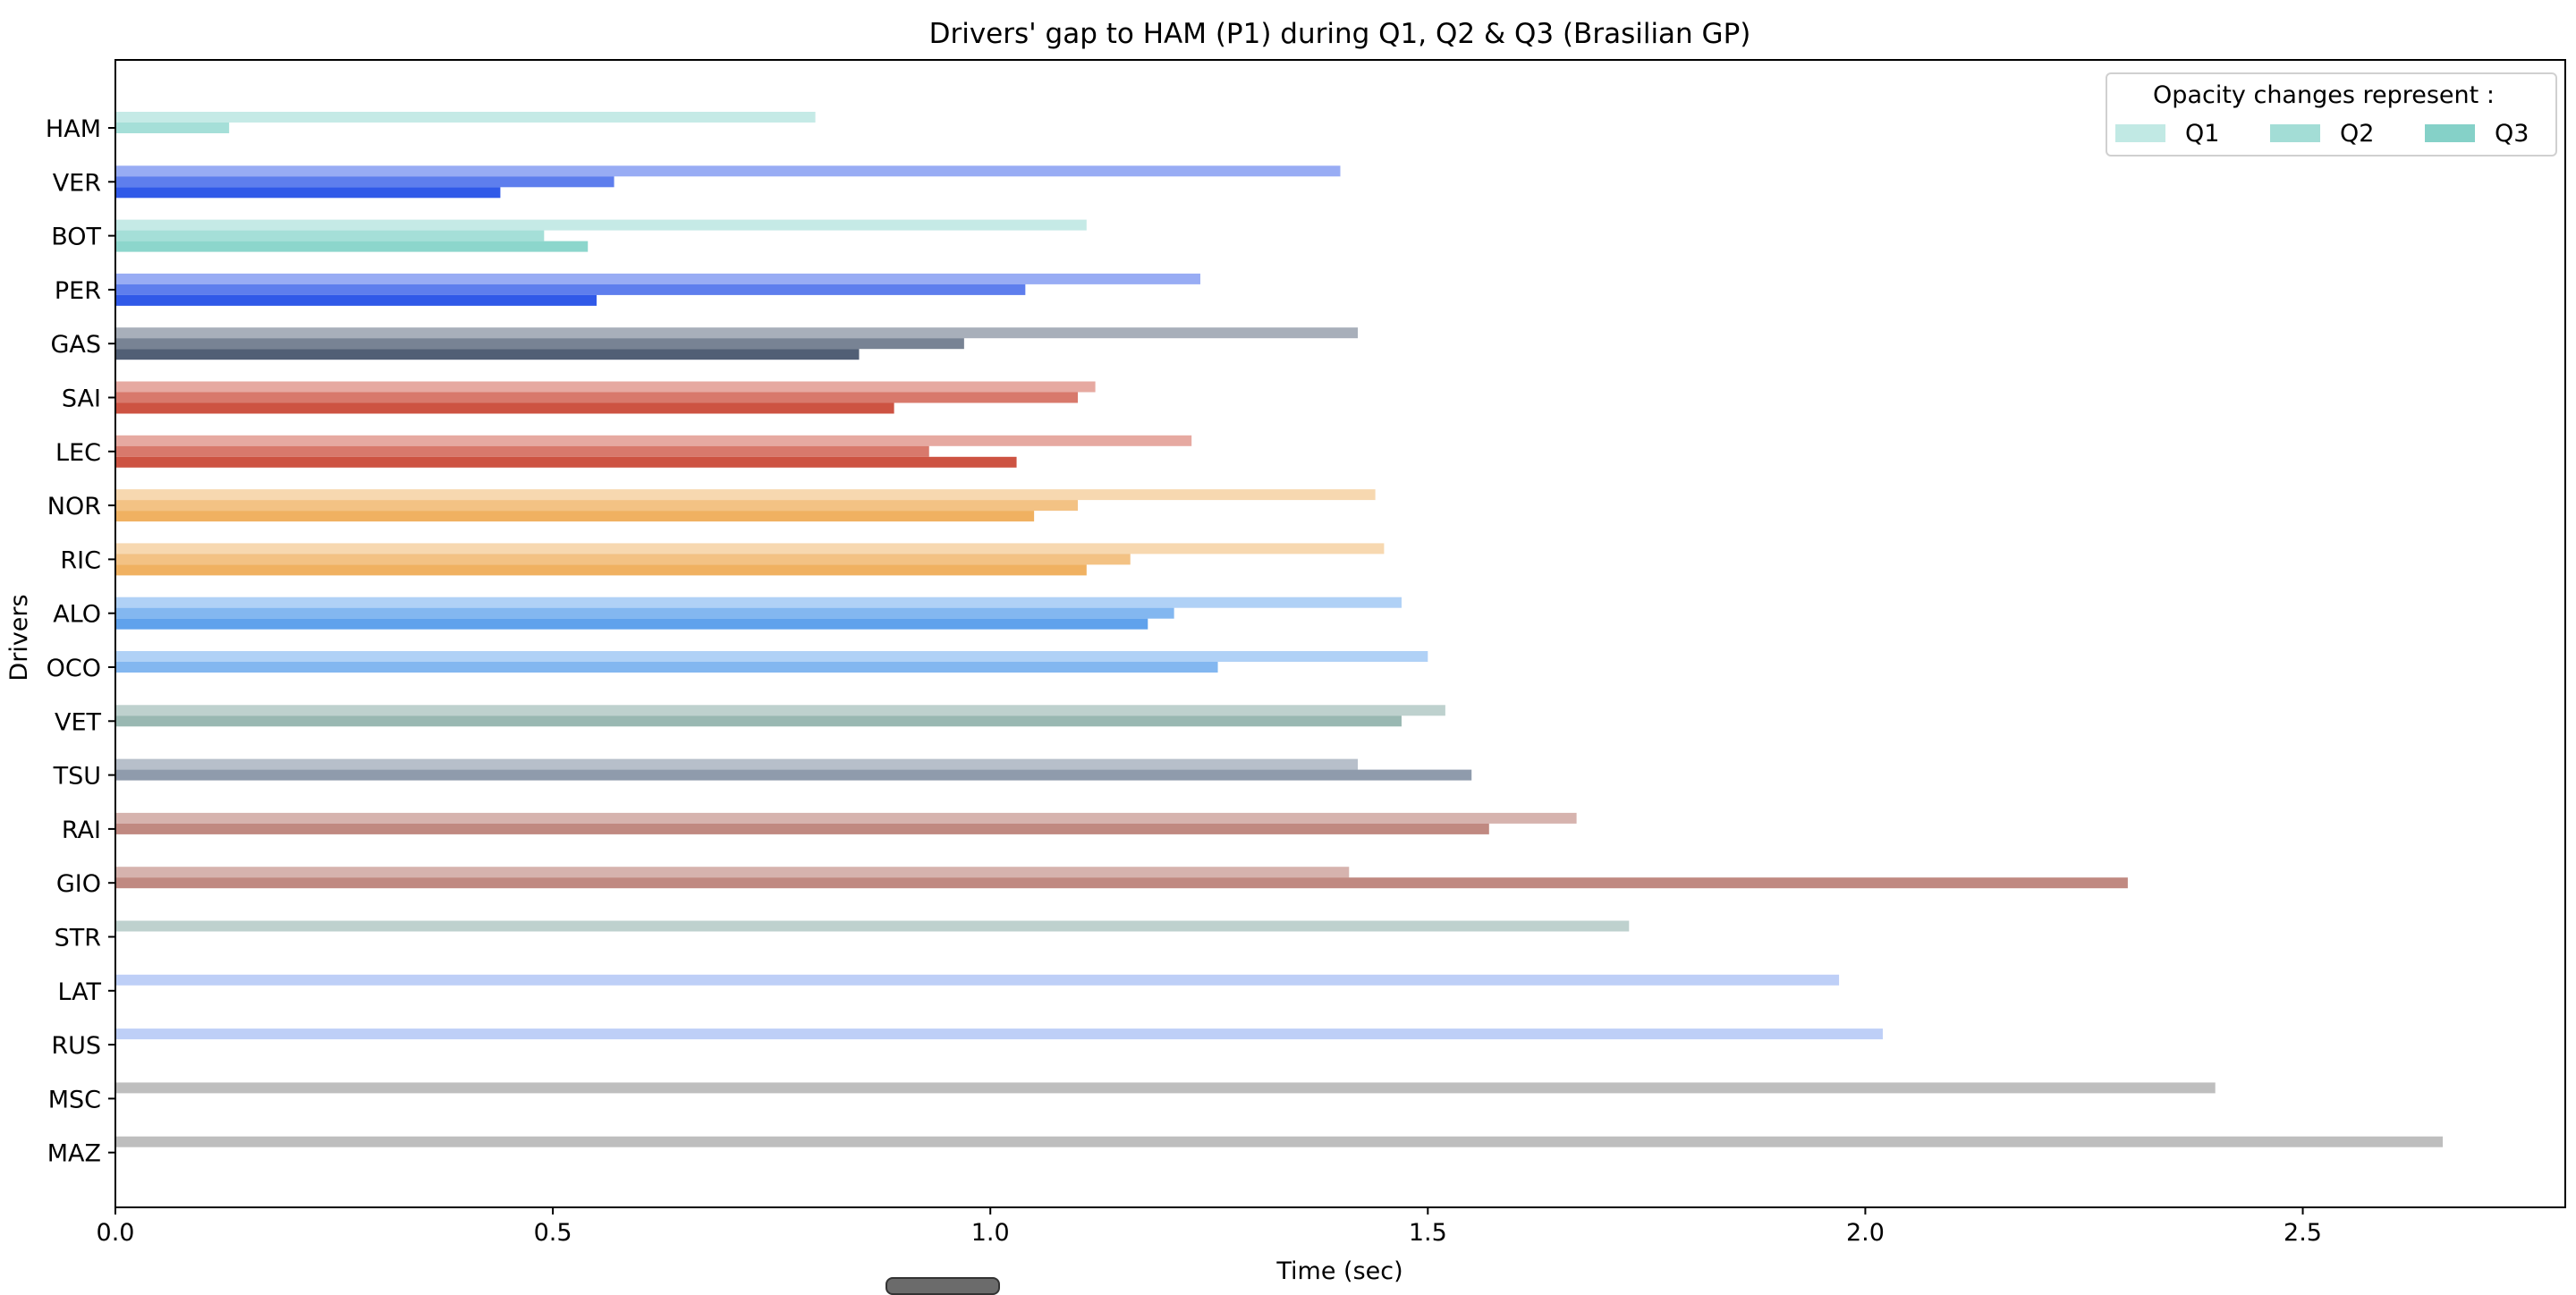 The image size is (2576, 1295). I want to click on bar-ric-q2, so click(623, 559).